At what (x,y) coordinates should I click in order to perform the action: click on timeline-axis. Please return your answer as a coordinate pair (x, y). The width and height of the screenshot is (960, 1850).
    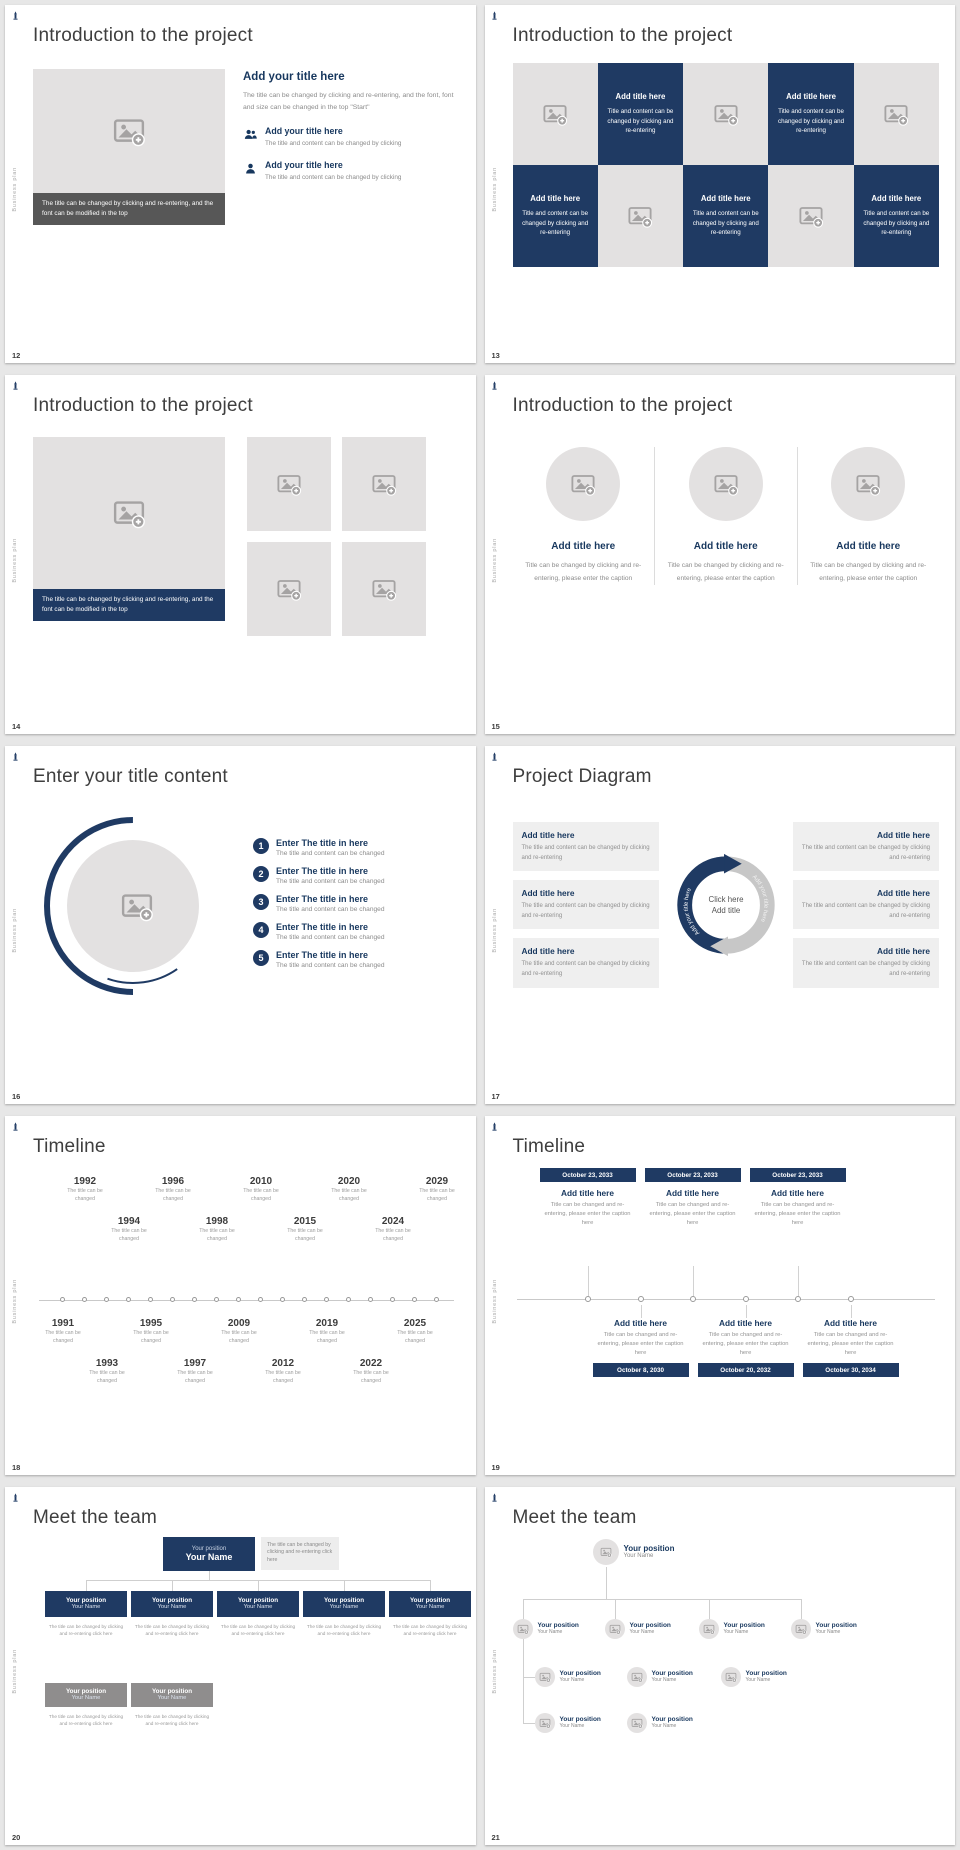
    Looking at the image, I should click on (725, 1300).